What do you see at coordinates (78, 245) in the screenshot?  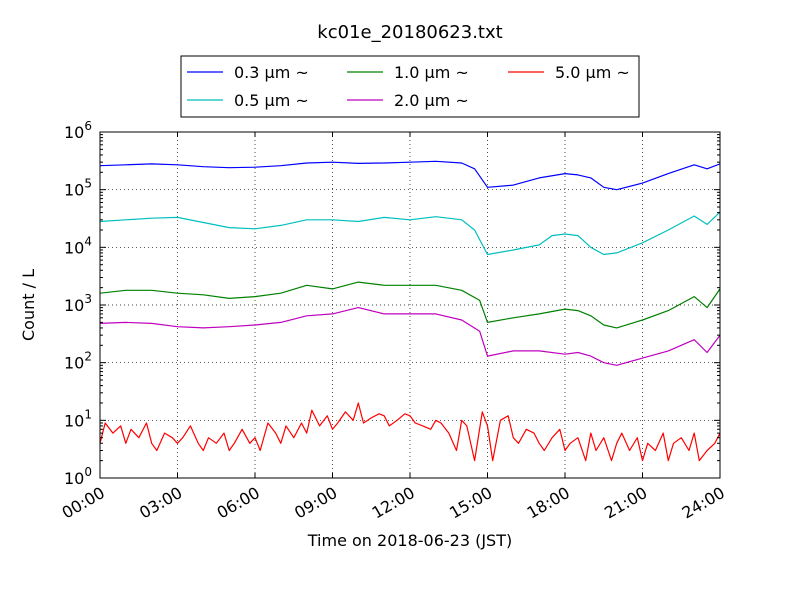 I see `y-tick-label: 10⁴` at bounding box center [78, 245].